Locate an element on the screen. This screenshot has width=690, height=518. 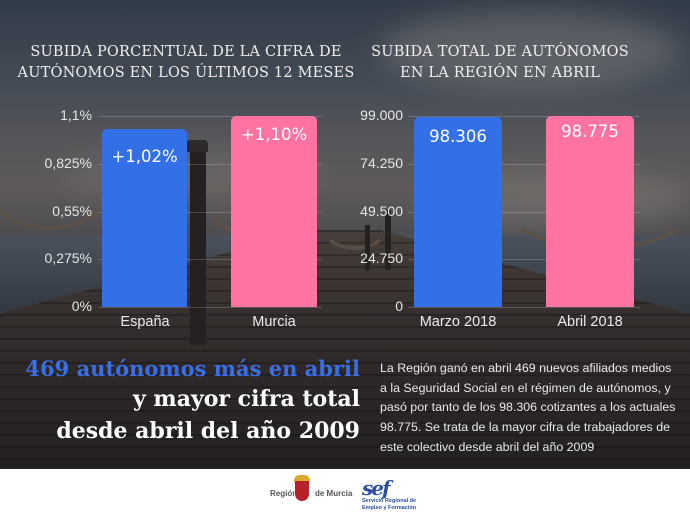
y-tick-label: 0,55% is located at coordinates (72, 211).